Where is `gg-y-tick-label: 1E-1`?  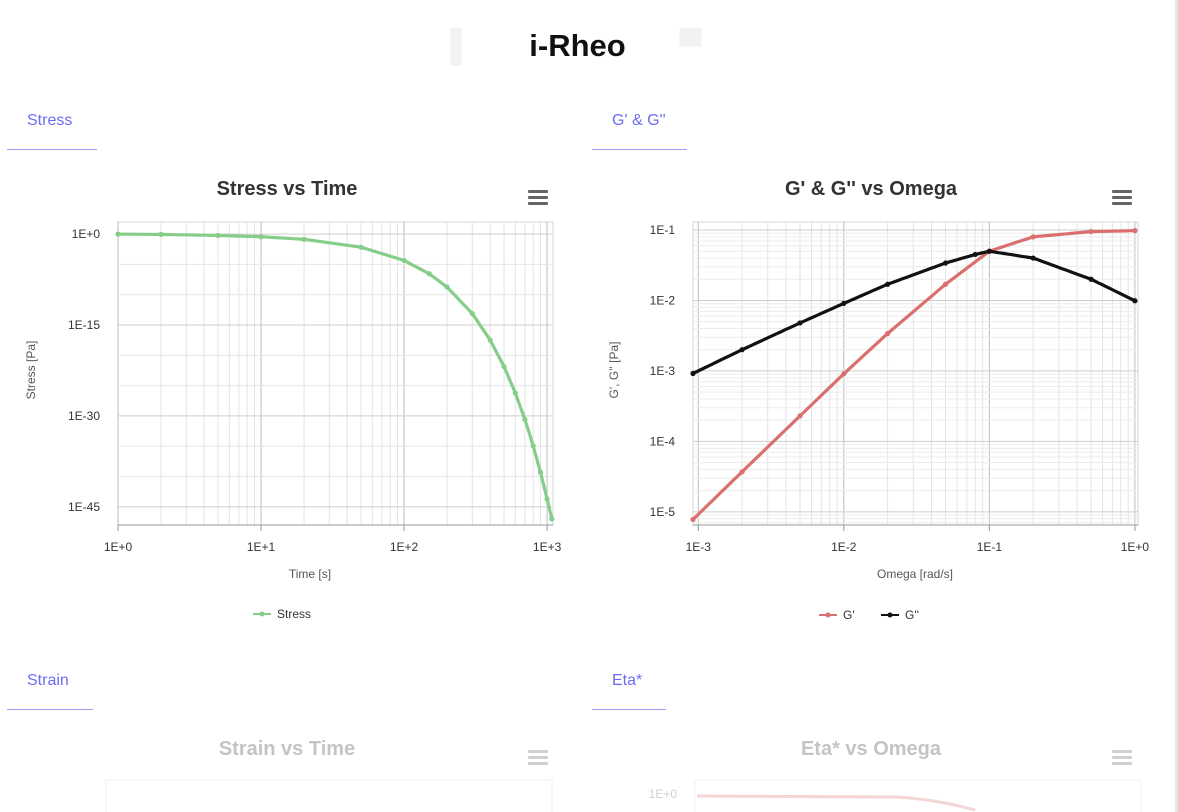 gg-y-tick-label: 1E-1 is located at coordinates (663, 230).